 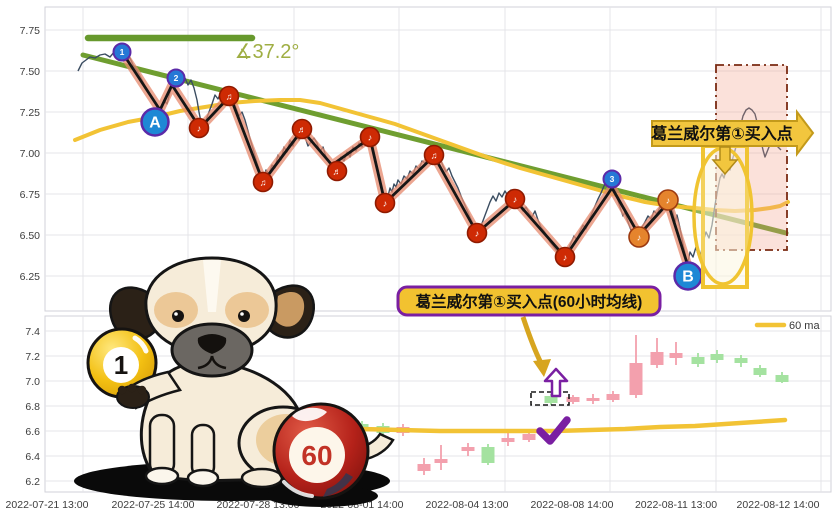 What do you see at coordinates (302, 129) in the screenshot?
I see `music-note-marker-glyph: ♬` at bounding box center [302, 129].